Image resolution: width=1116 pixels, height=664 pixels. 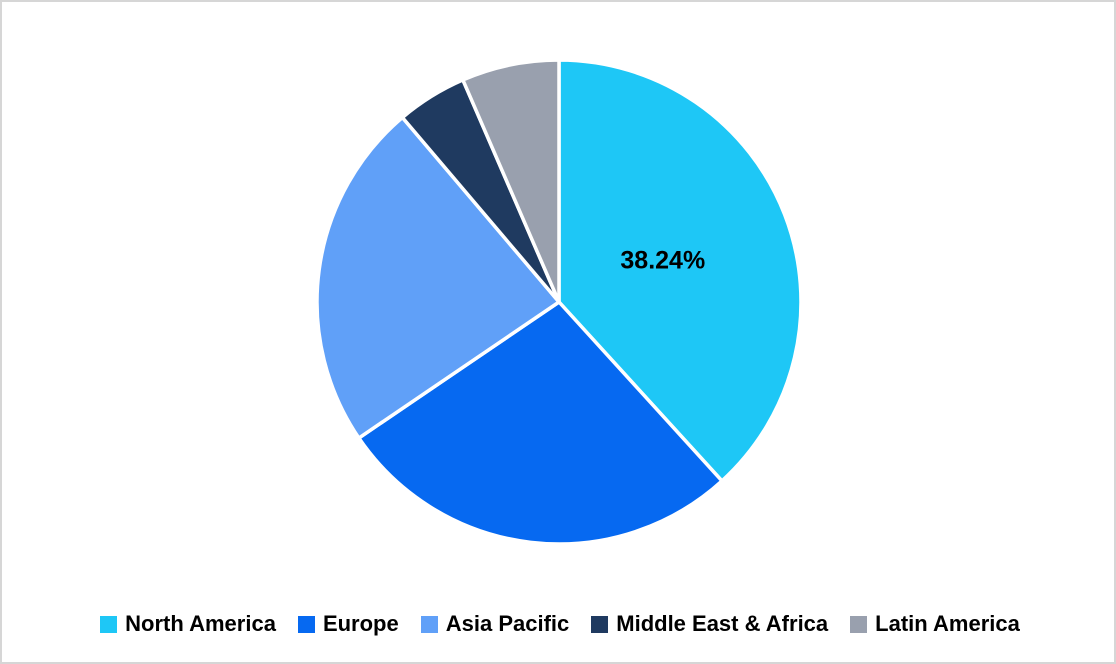 I want to click on legend-item-asia-pacific: Asia Pacific, so click(x=495, y=623).